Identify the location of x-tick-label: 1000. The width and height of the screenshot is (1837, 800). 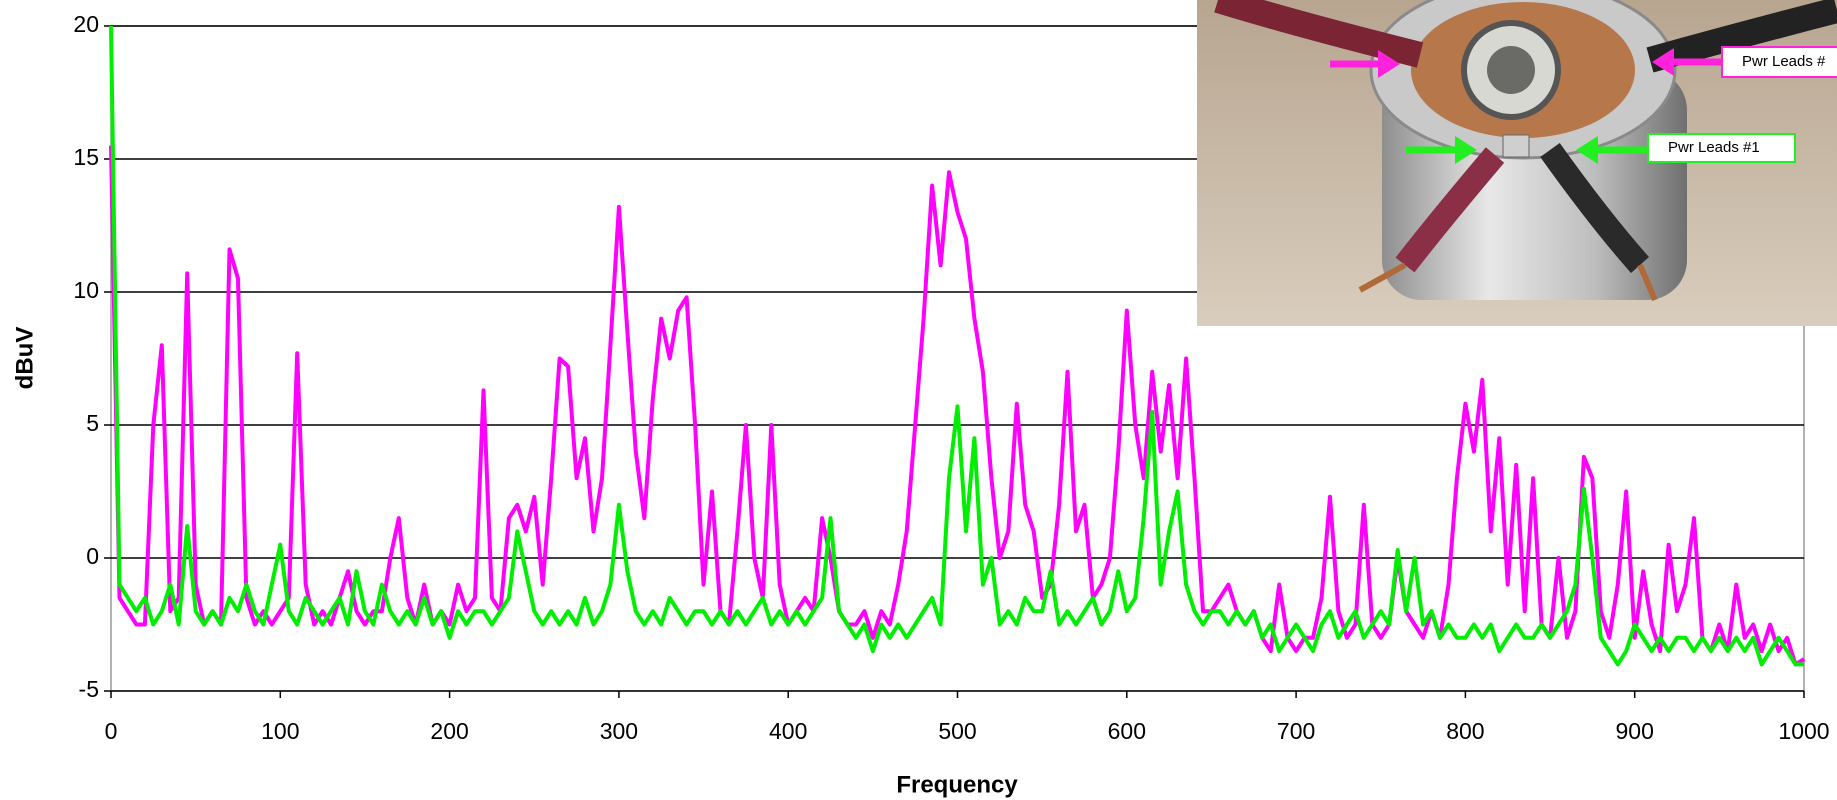
(1803, 731).